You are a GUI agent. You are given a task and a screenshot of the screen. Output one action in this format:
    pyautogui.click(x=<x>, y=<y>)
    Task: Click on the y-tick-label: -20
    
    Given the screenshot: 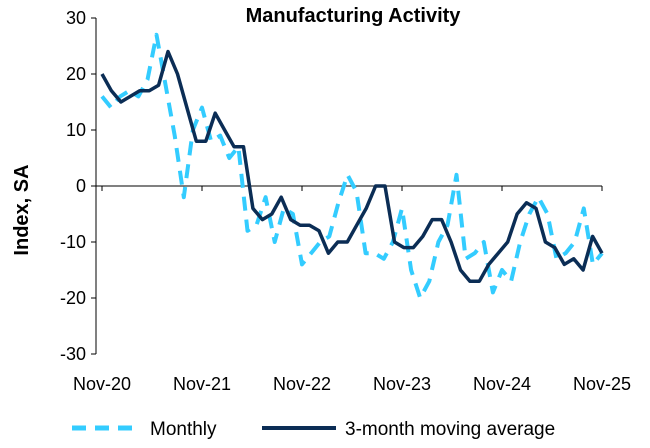 What is the action you would take?
    pyautogui.click(x=73, y=298)
    